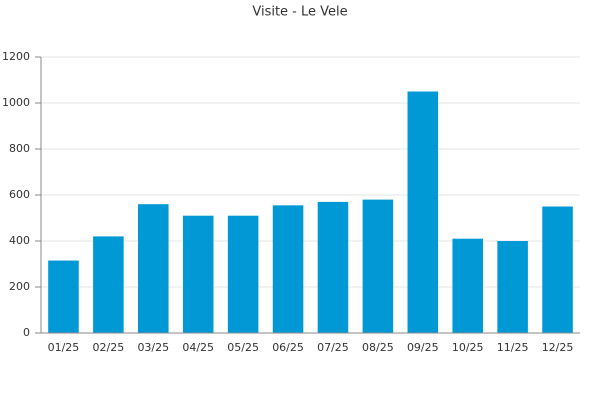 The width and height of the screenshot is (600, 400). I want to click on y-tick-label: 200, so click(19, 286).